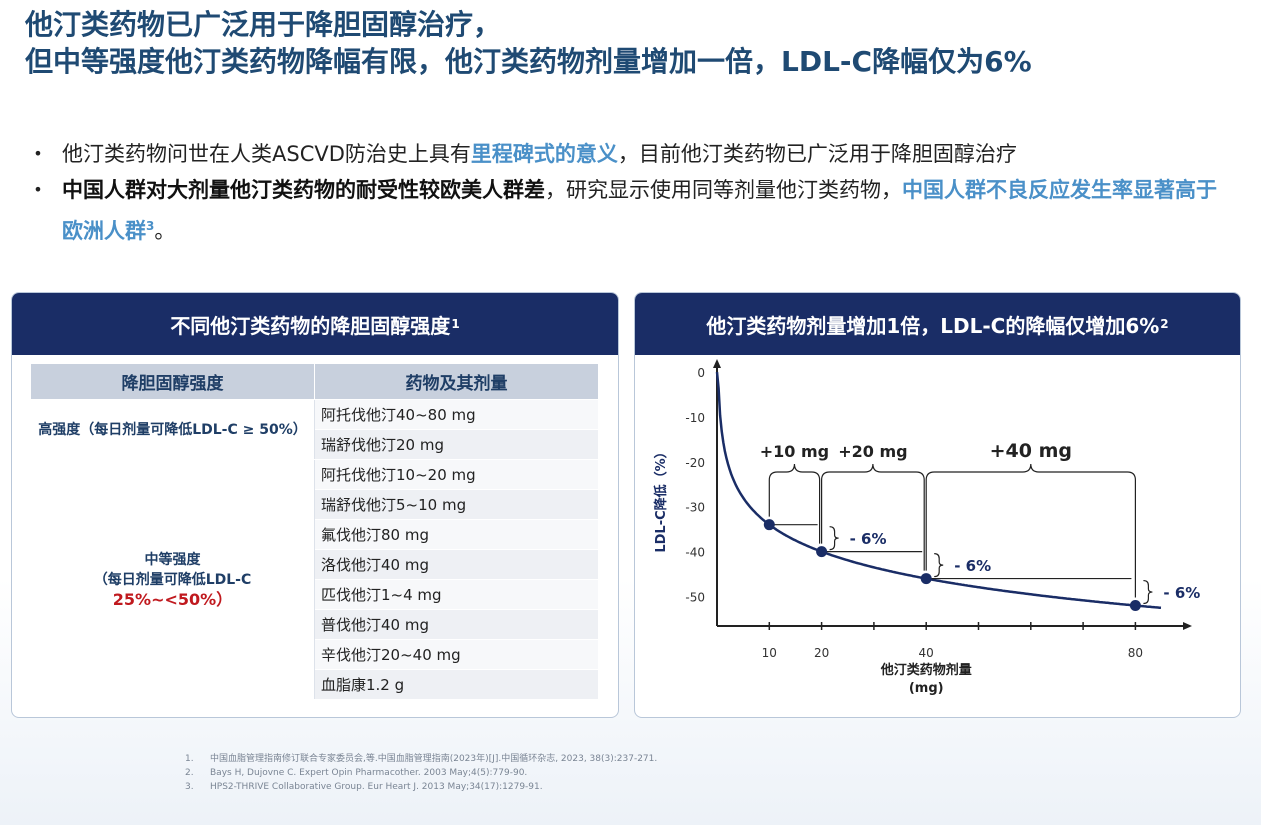 This screenshot has height=825, width=1261. Describe the element at coordinates (926, 670) in the screenshot. I see `x-axis-label: 他汀类药物剂量` at that location.